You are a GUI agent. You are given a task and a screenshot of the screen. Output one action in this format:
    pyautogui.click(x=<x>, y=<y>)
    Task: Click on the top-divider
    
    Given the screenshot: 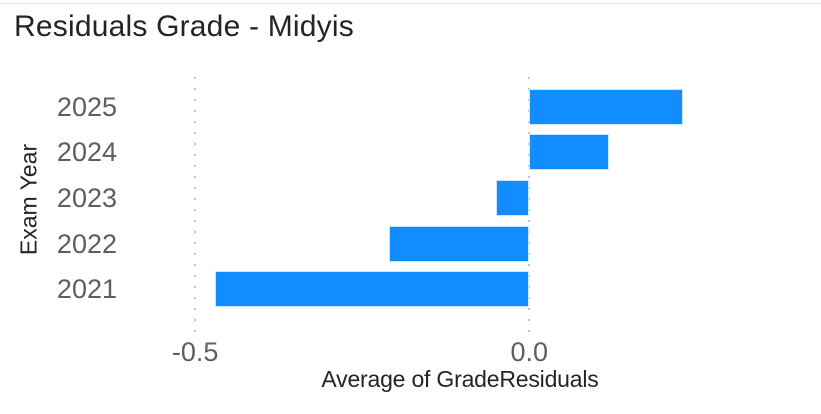 What is the action you would take?
    pyautogui.click(x=410, y=3)
    